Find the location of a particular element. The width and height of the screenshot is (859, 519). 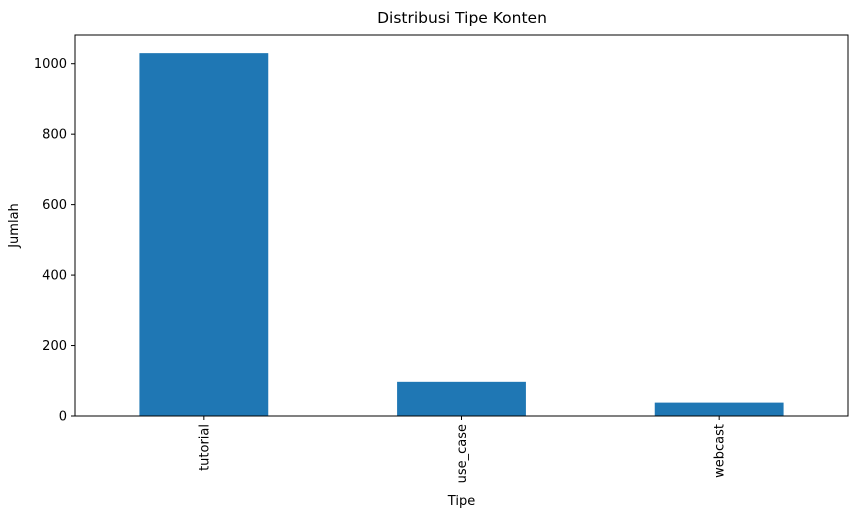

x-axis-ticks: tutorial use_case webcast is located at coordinates (462, 449).